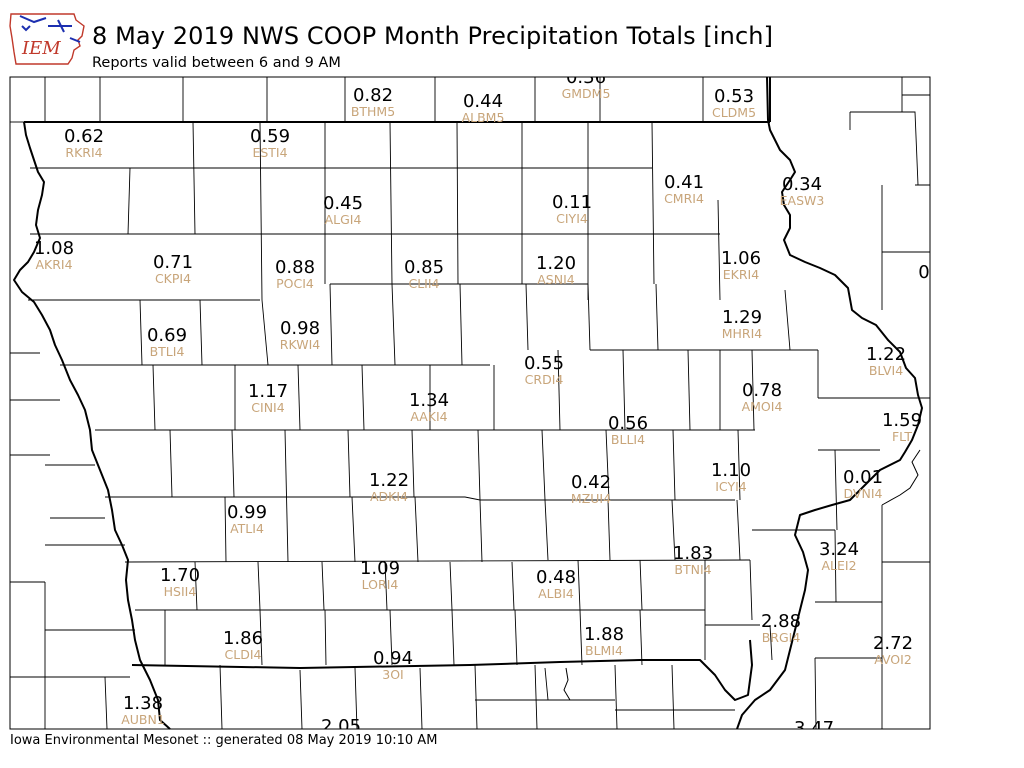  Describe the element at coordinates (50, 29) in the screenshot. I see `weather-symbol-icon` at that location.